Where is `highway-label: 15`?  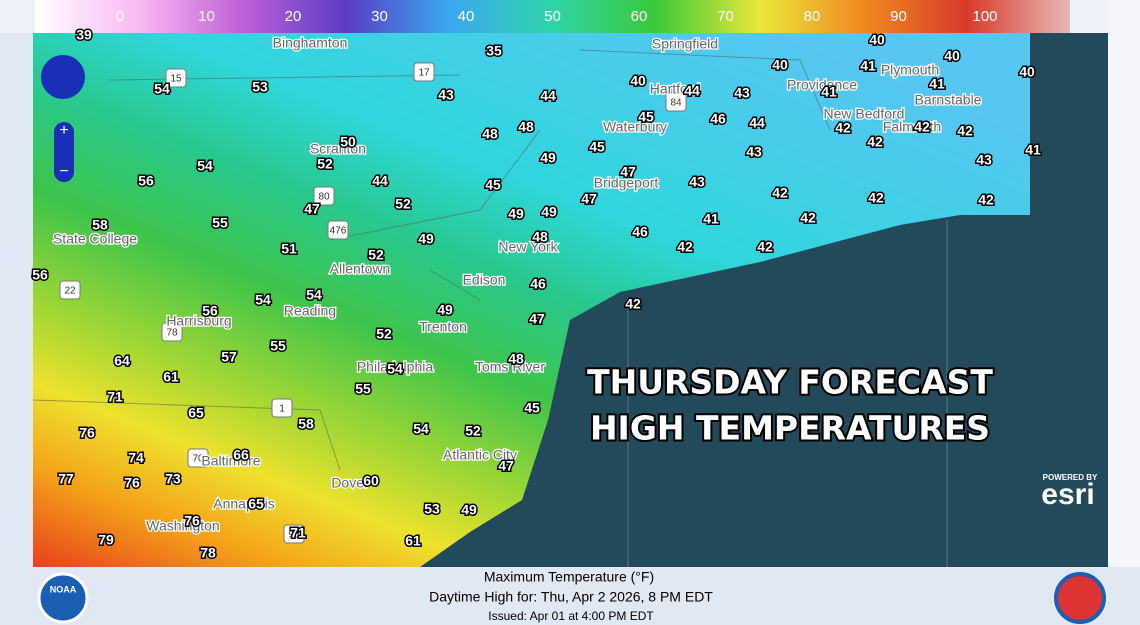
highway-label: 15 is located at coordinates (176, 79).